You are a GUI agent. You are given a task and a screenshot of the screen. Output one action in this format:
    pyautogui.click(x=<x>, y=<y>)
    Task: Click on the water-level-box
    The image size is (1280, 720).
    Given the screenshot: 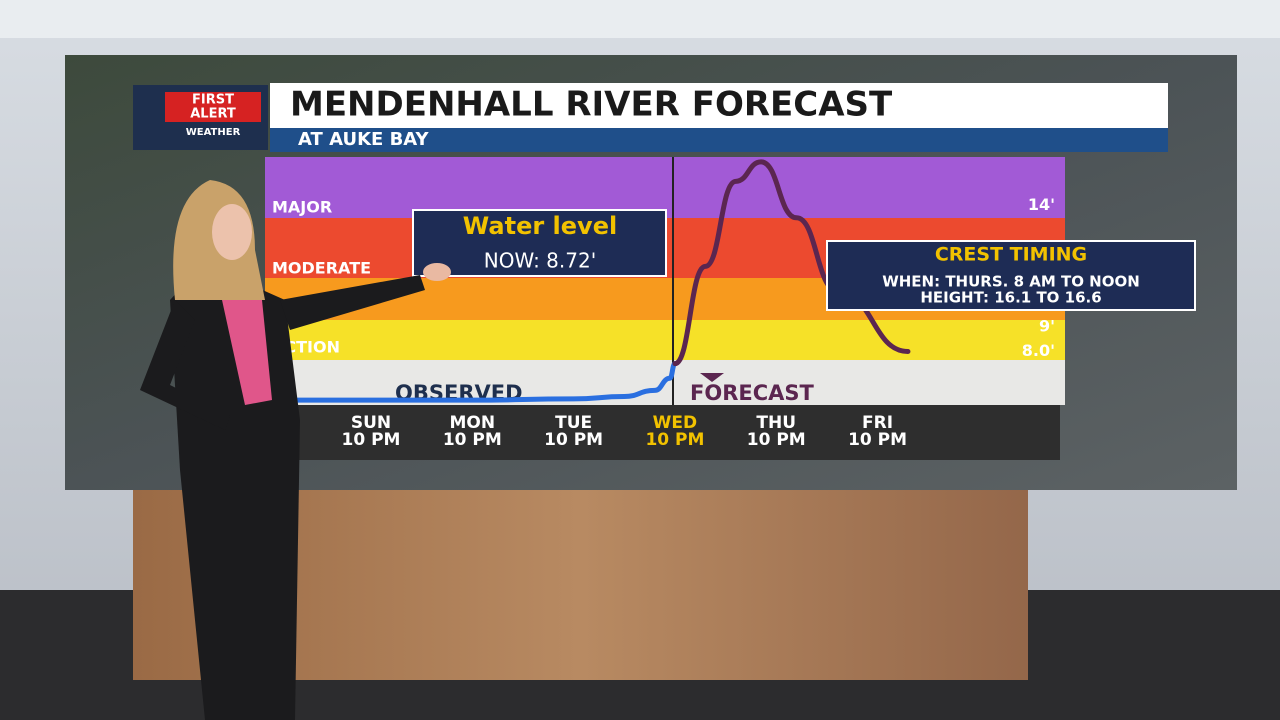 What is the action you would take?
    pyautogui.click(x=539, y=243)
    